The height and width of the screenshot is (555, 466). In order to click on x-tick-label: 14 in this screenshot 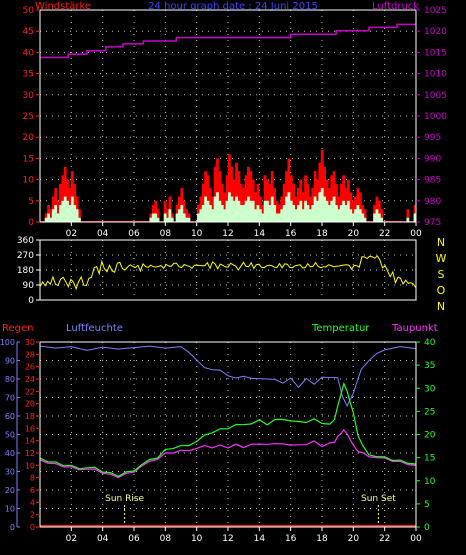, I will do `click(260, 539)`.